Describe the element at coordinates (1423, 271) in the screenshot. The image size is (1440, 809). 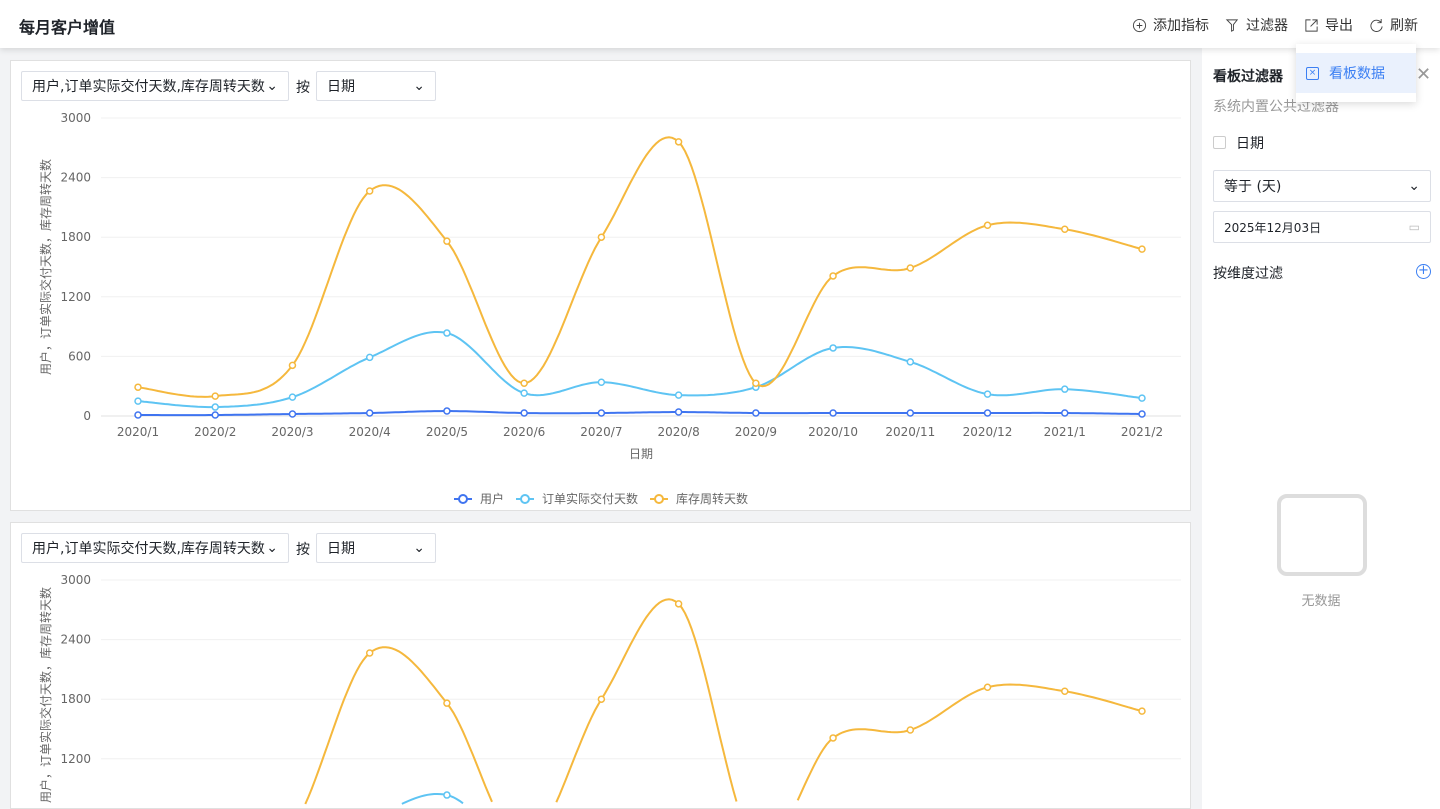
I see `add-dimension-filter-icon: +` at that location.